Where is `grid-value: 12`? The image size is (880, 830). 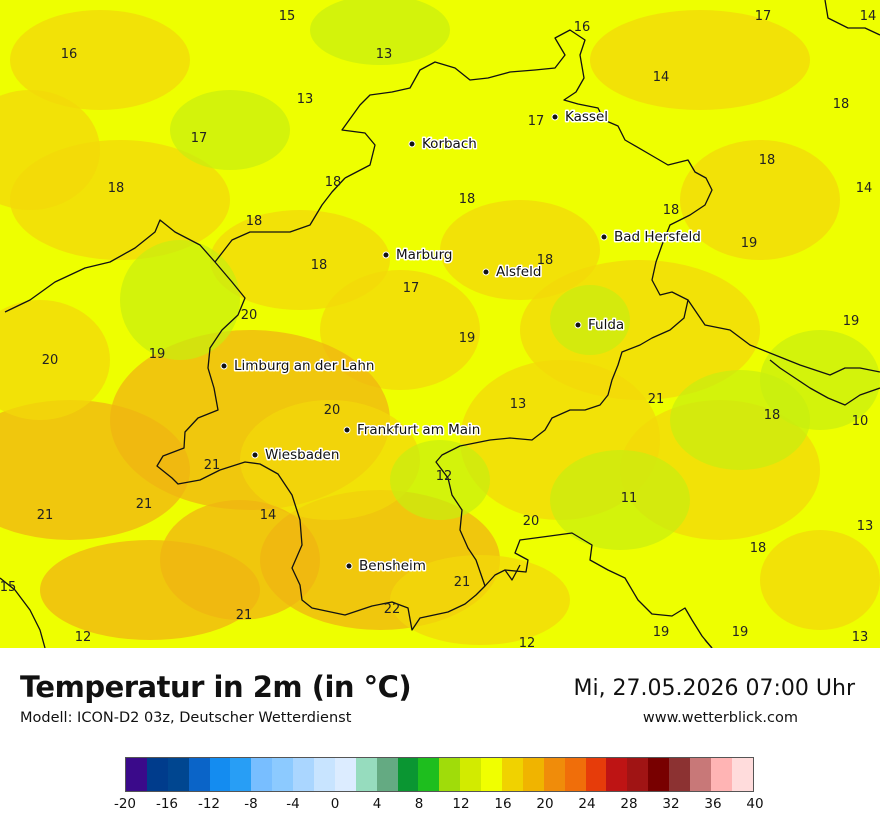 grid-value: 12 is located at coordinates (83, 637).